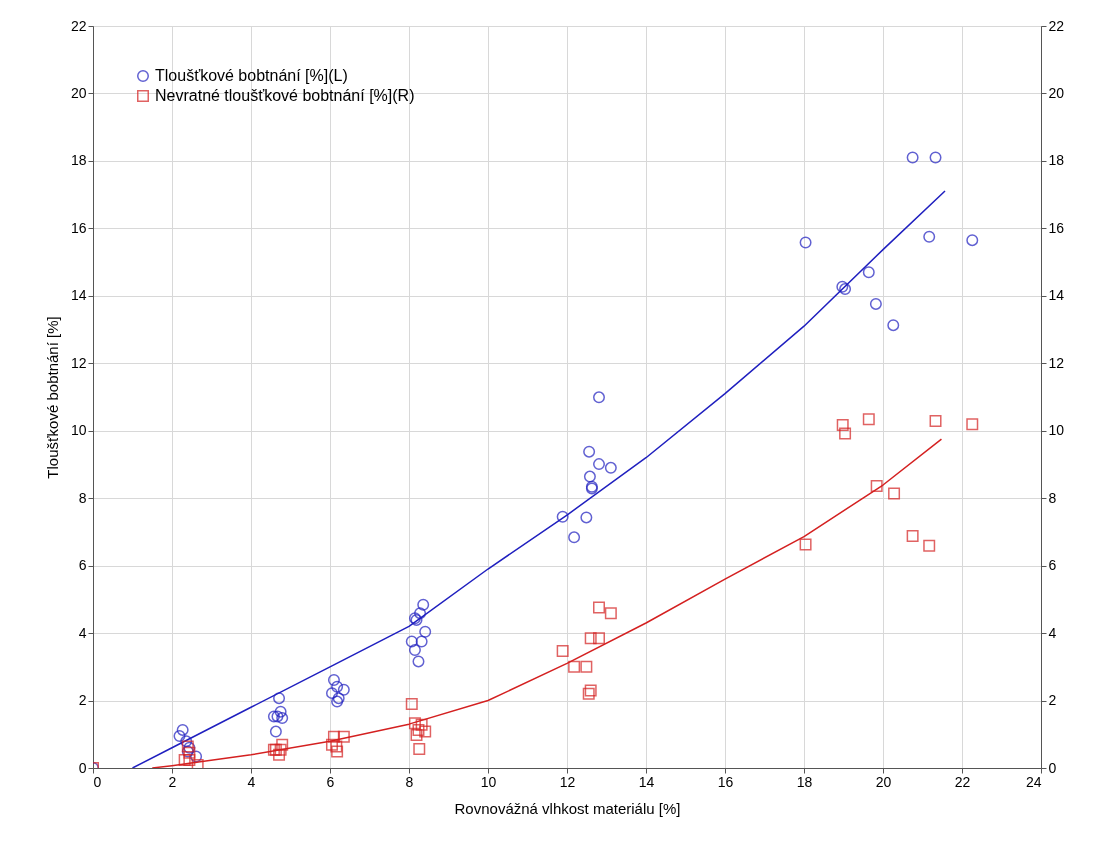 This screenshot has width=1095, height=850. Describe the element at coordinates (1056, 430) in the screenshot. I see `y2-tick-label: 10` at that location.